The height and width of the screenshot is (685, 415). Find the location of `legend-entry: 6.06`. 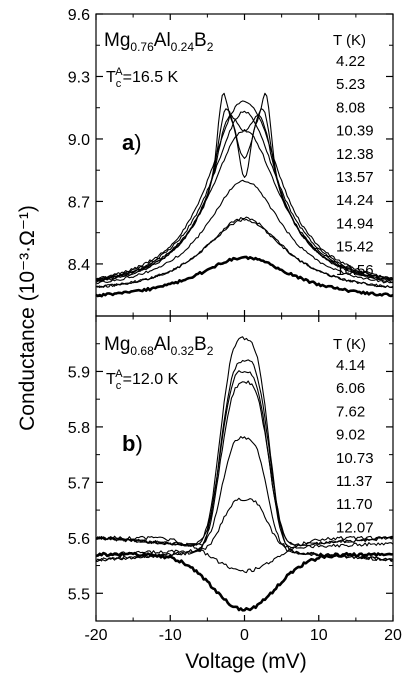

legend-entry: 6.06 is located at coordinates (350, 388).